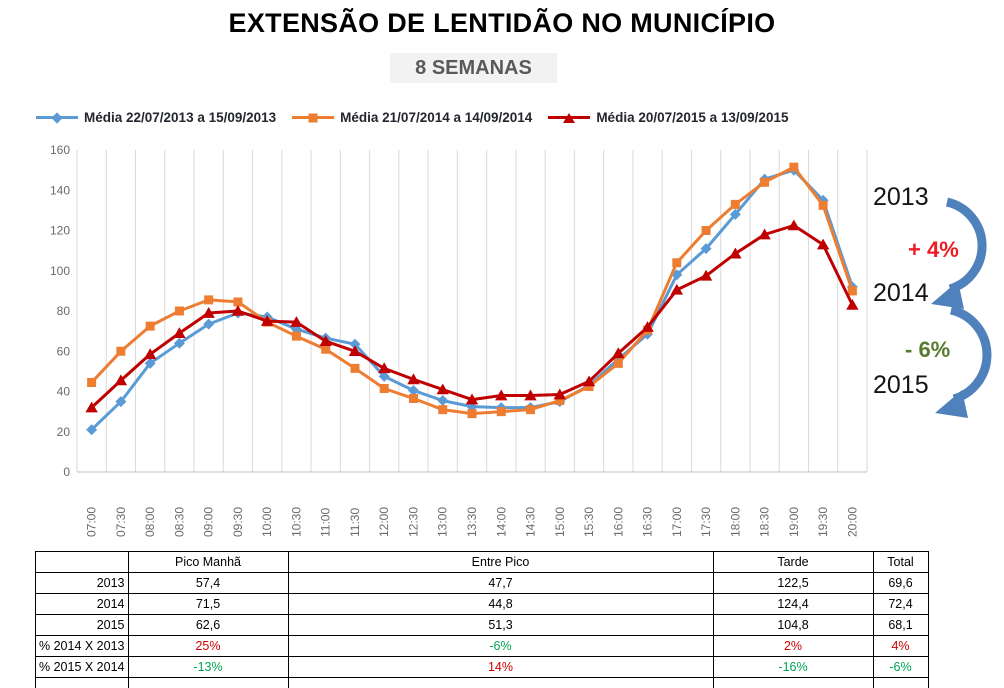 The image size is (1004, 688). What do you see at coordinates (901, 385) in the screenshot?
I see `annotation-year-2015: 2015` at bounding box center [901, 385].